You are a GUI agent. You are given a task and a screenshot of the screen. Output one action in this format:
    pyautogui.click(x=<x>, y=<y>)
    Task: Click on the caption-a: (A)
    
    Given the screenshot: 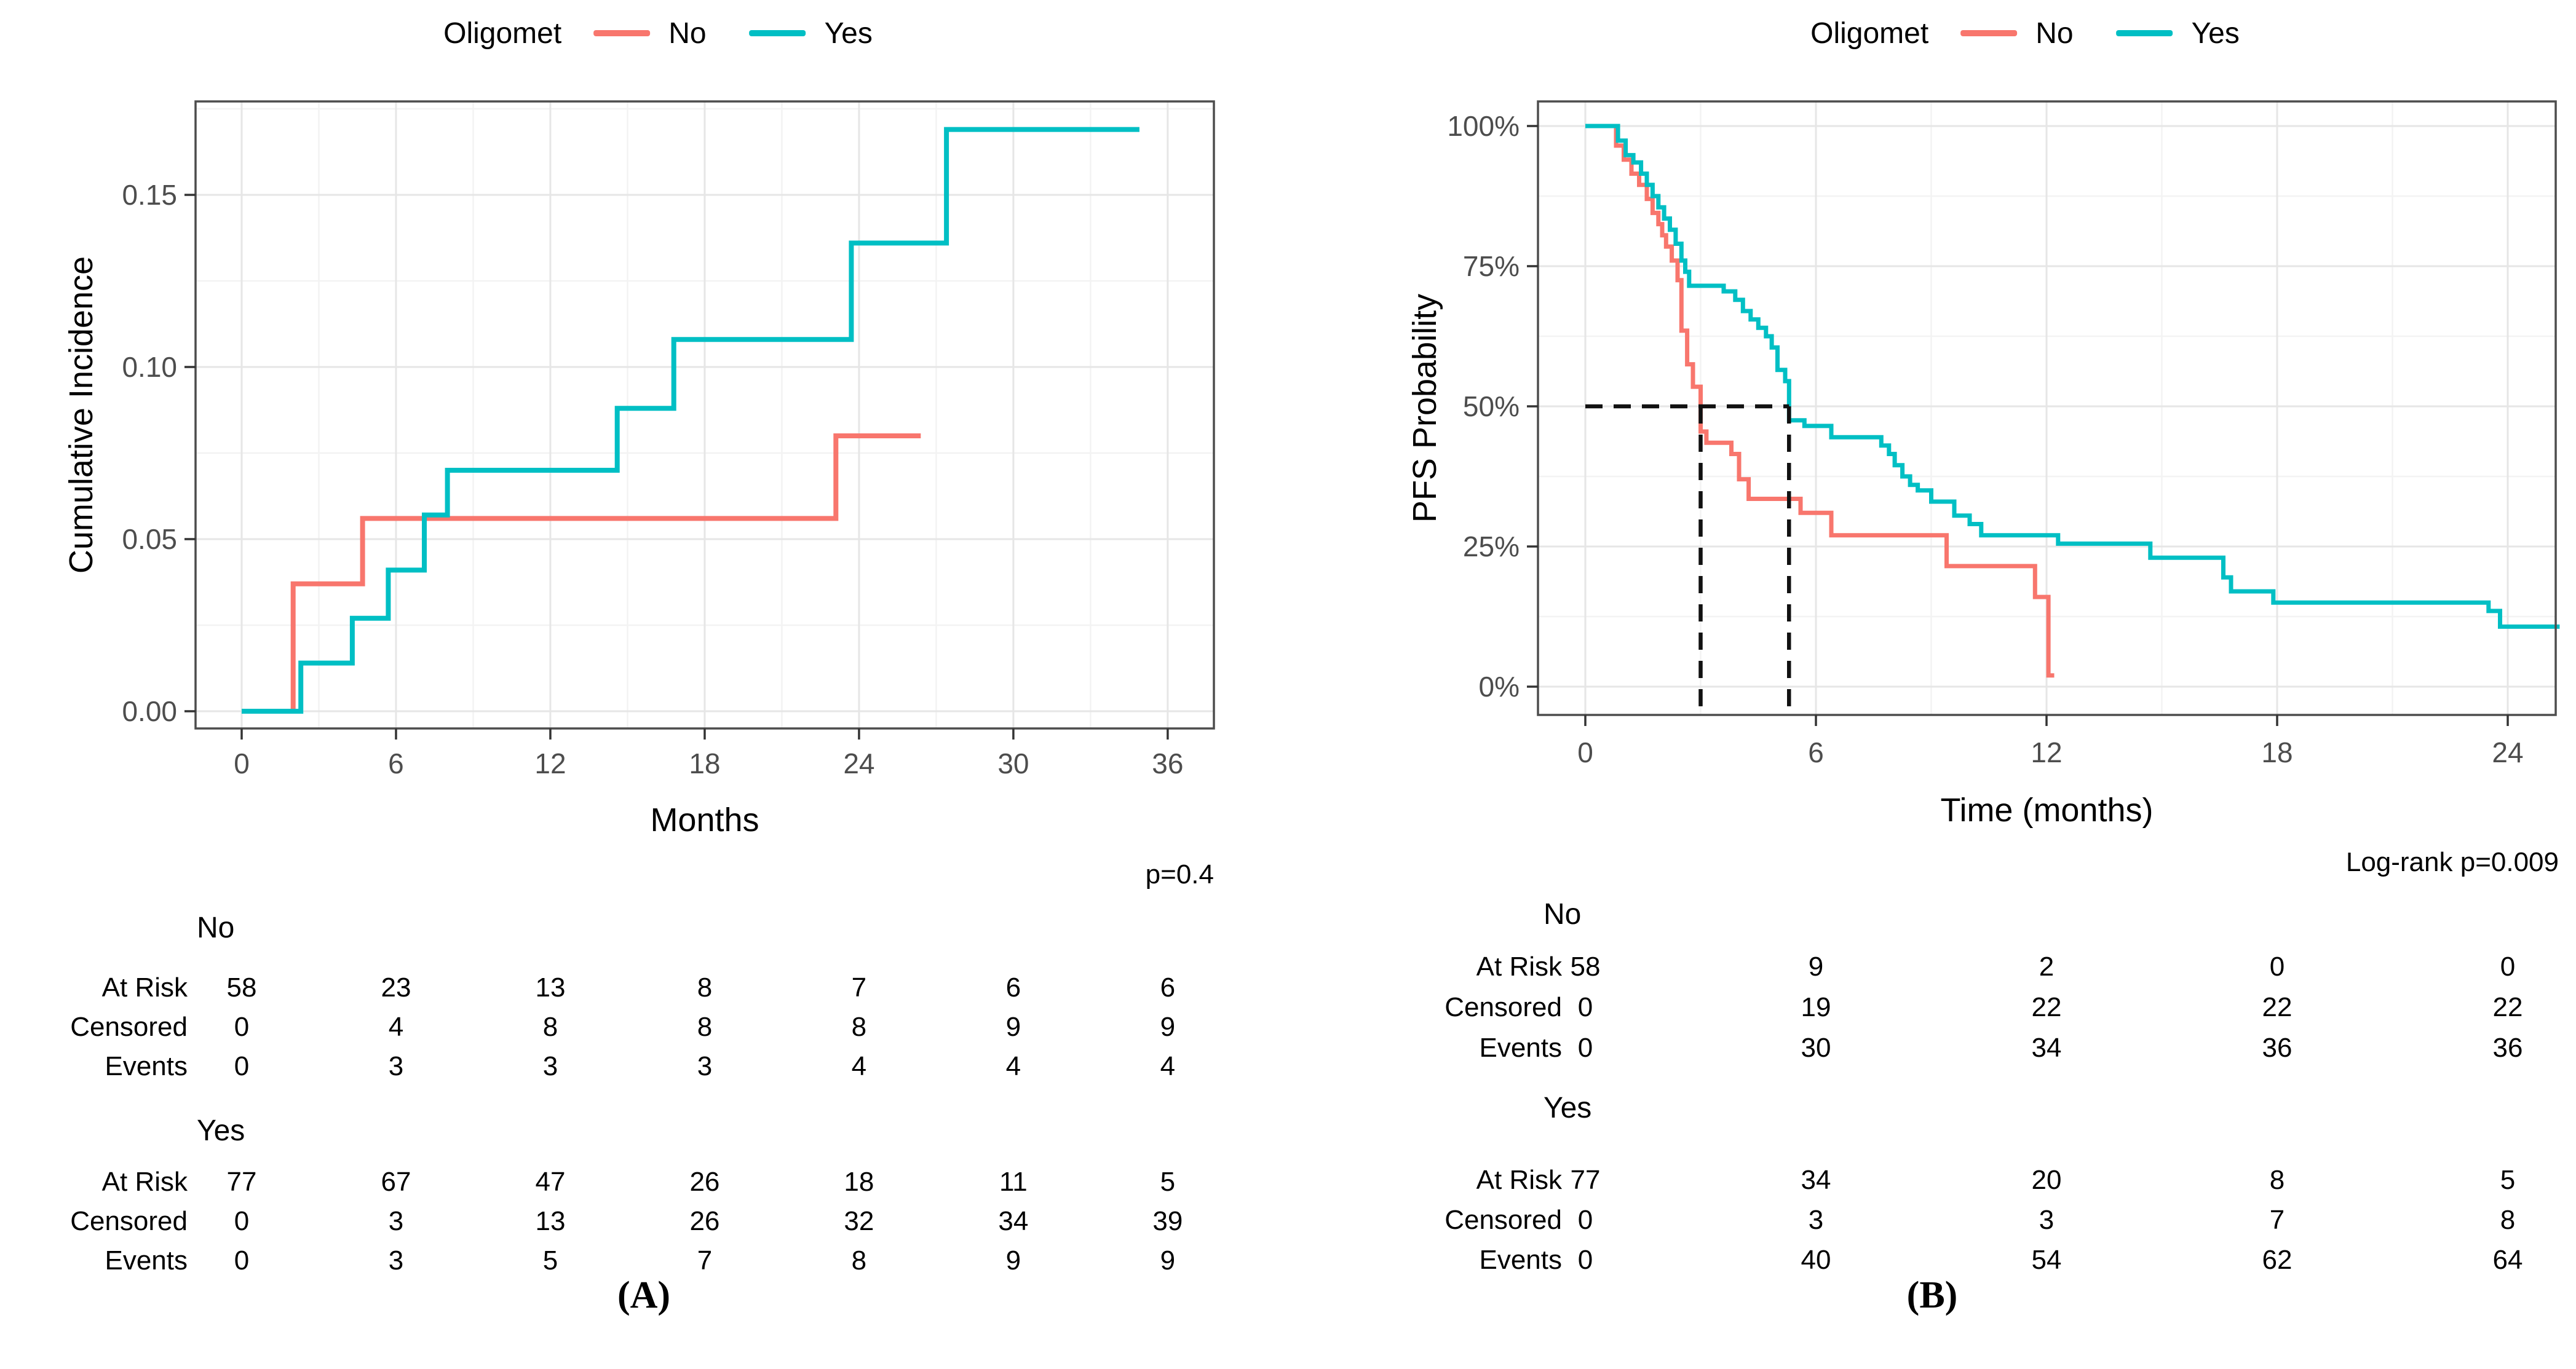 What is the action you would take?
    pyautogui.click(x=644, y=1295)
    